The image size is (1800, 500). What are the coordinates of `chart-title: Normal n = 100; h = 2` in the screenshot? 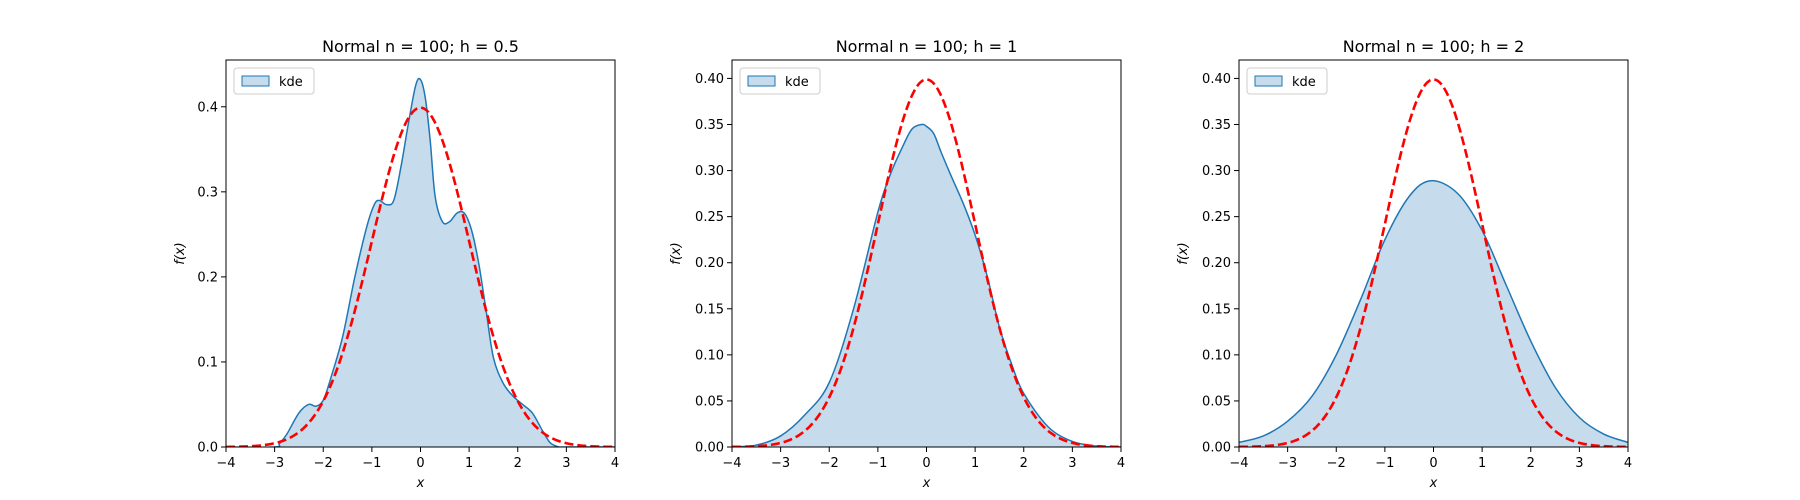 It's located at (1434, 46).